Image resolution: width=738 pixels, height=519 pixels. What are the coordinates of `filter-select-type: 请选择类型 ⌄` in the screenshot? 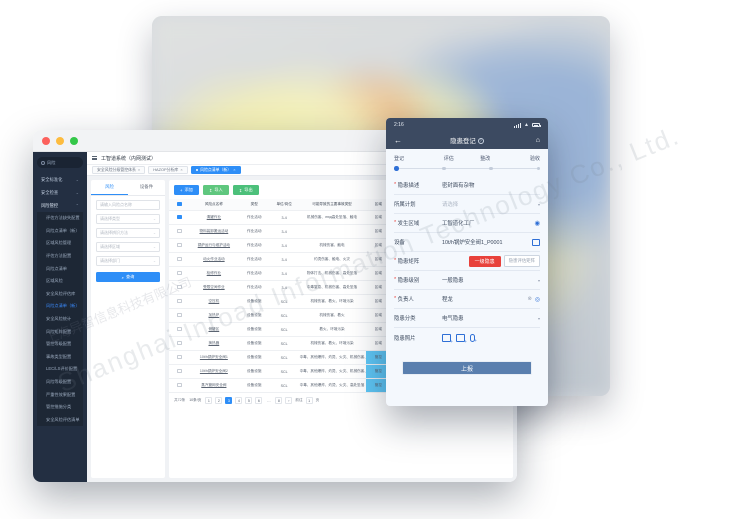 It's located at (128, 219).